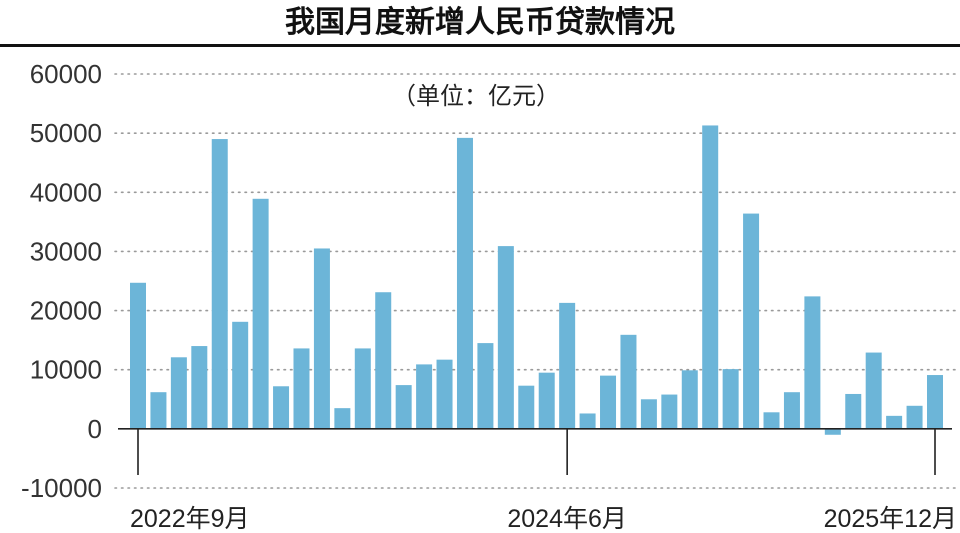  I want to click on x-tick-label: 2024年6月, so click(567, 519).